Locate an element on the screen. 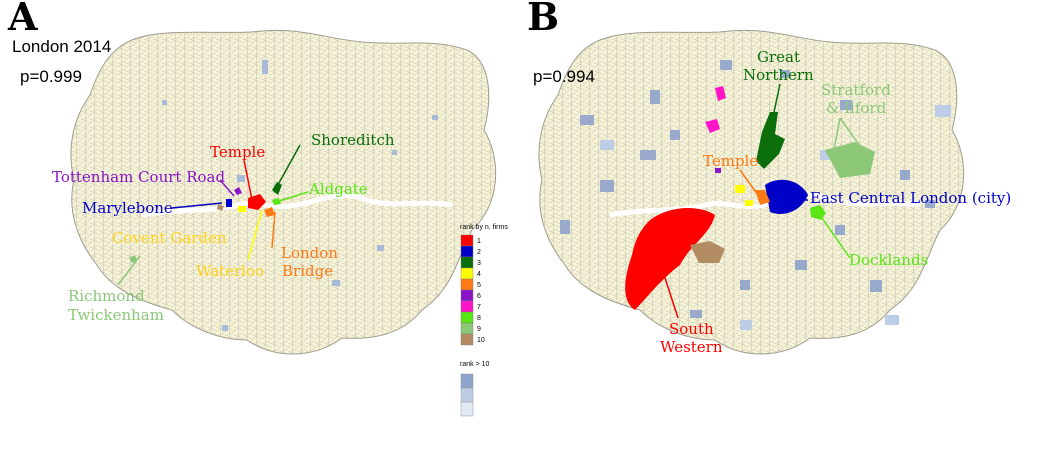 Image resolution: width=1046 pixels, height=459 pixels. label-a-bridge: Bridge is located at coordinates (307, 271).